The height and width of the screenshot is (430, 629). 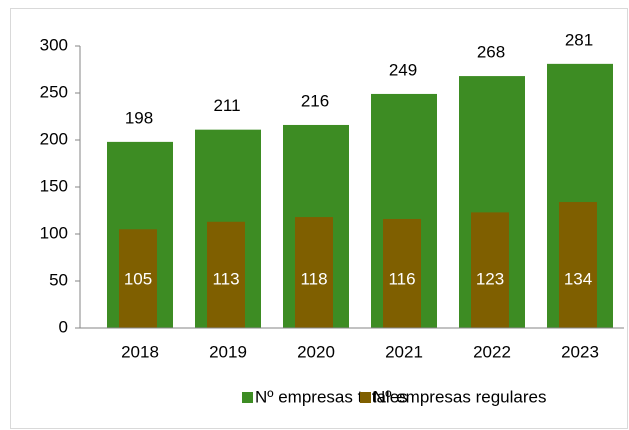 I want to click on data-label: 113, so click(x=225, y=278).